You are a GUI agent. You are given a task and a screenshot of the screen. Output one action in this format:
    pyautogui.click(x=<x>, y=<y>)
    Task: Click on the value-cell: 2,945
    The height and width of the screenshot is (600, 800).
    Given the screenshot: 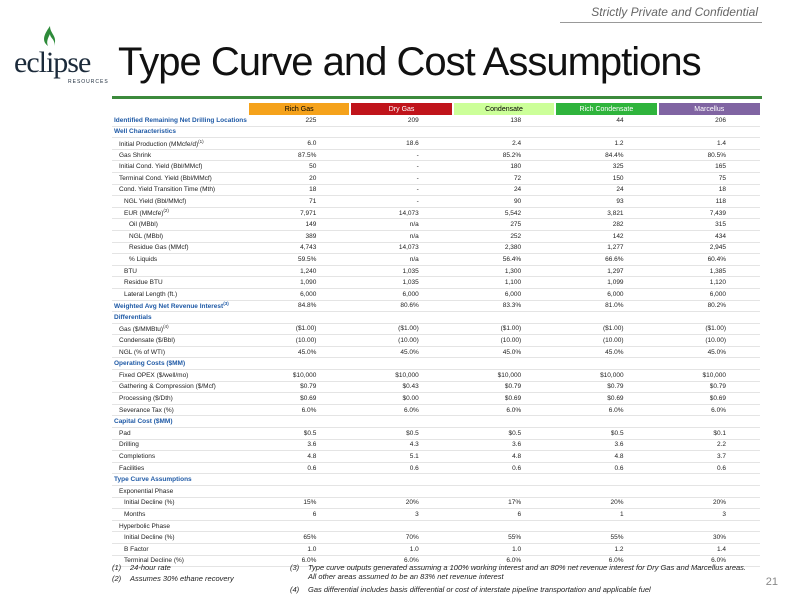 What is the action you would take?
    pyautogui.click(x=708, y=248)
    